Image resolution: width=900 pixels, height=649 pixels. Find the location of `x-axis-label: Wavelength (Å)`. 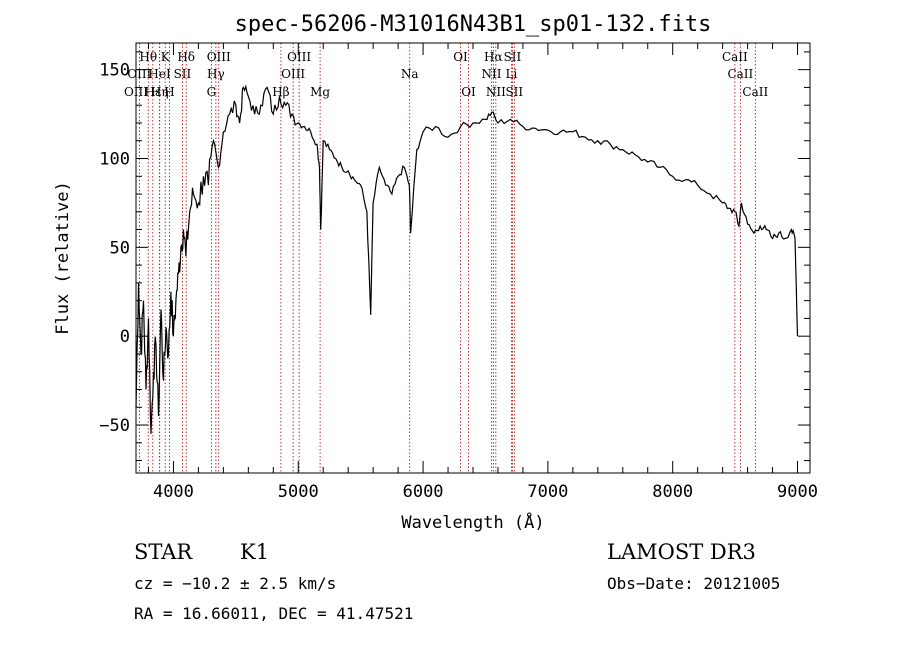

x-axis-label: Wavelength (Å) is located at coordinates (472, 522).